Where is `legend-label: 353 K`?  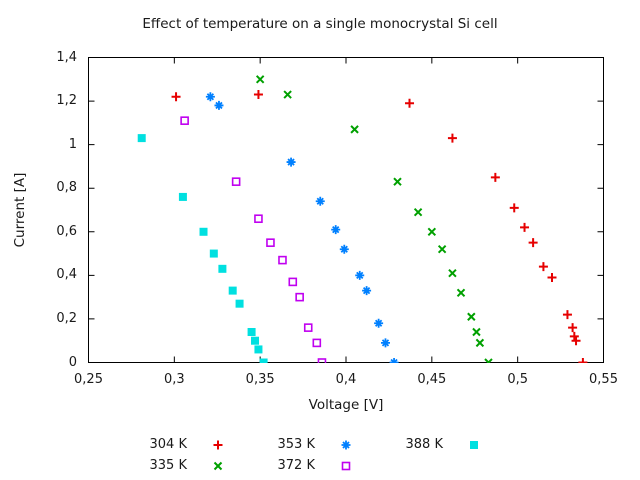 legend-label: 353 K is located at coordinates (296, 444).